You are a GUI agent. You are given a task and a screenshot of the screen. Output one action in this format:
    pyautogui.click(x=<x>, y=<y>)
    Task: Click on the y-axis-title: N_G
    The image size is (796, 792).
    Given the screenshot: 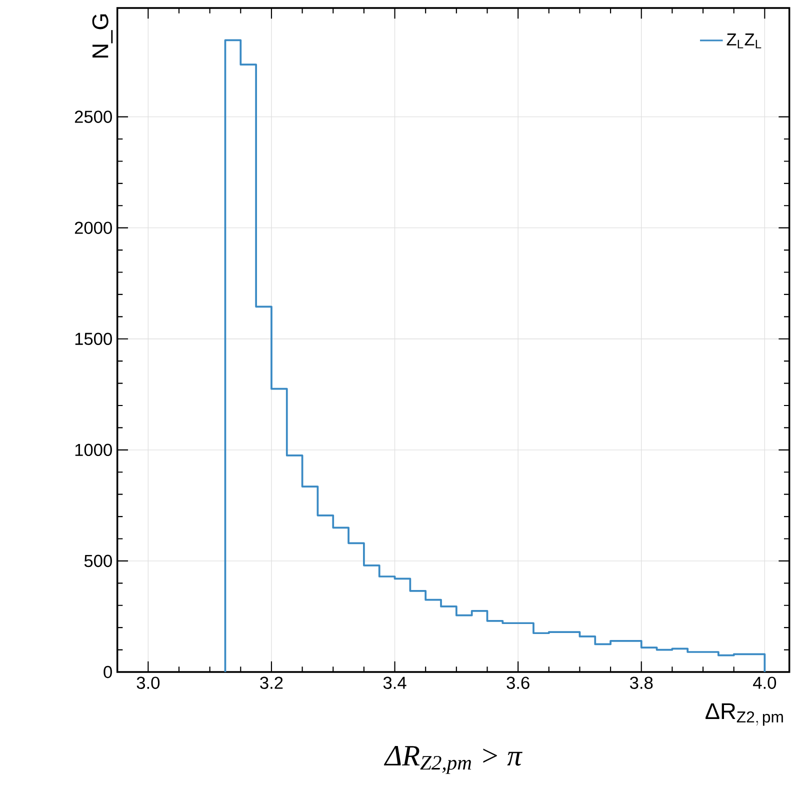 What is the action you would take?
    pyautogui.click(x=102, y=36)
    